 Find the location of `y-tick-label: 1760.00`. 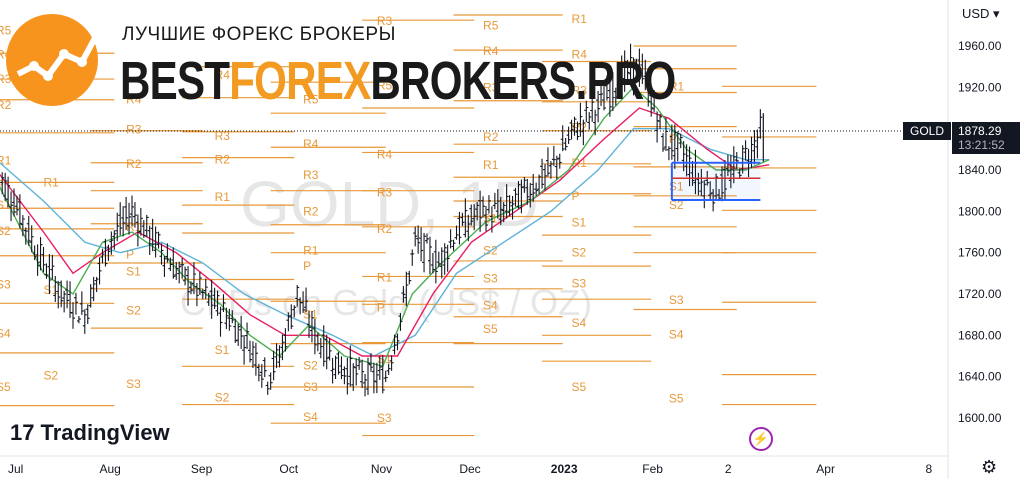

y-tick-label: 1760.00 is located at coordinates (980, 253).